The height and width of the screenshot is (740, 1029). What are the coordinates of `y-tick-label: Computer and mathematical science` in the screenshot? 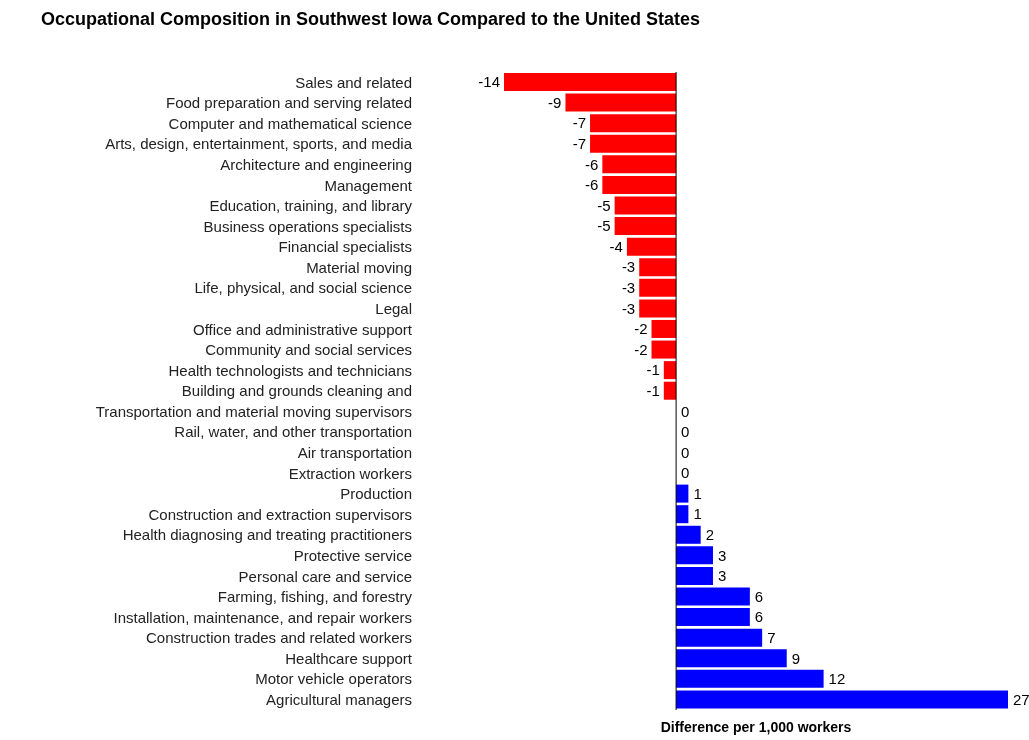 It's located at (290, 123).